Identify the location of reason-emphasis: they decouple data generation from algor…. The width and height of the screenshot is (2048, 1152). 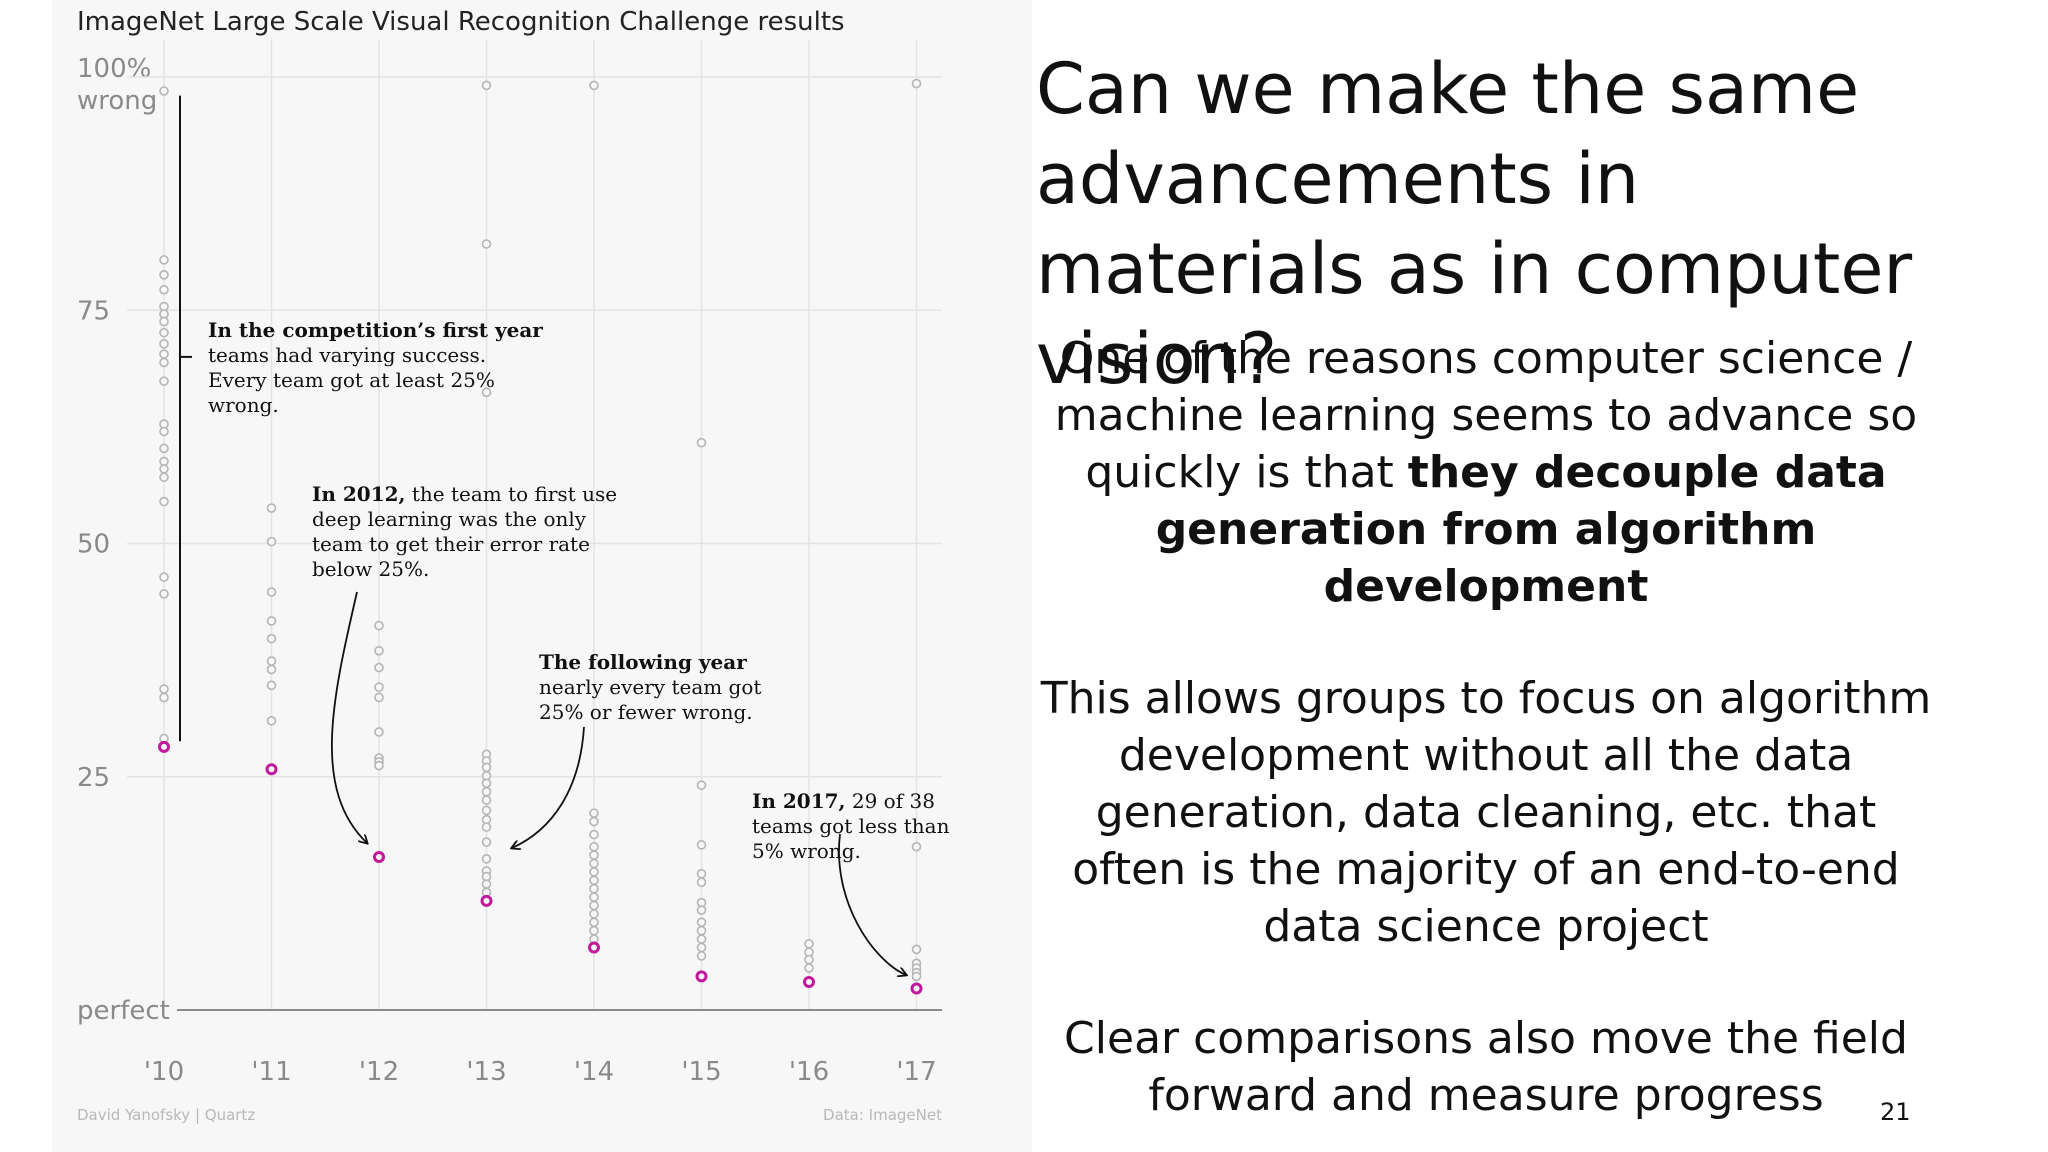
(1521, 529).